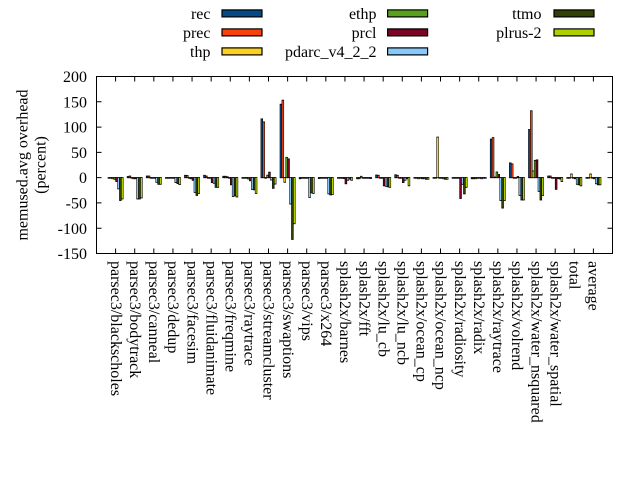 This screenshot has width=640, height=480. What do you see at coordinates (440, 325) in the screenshot?
I see `svg-text: splash2x/ocean_ncp` at bounding box center [440, 325].